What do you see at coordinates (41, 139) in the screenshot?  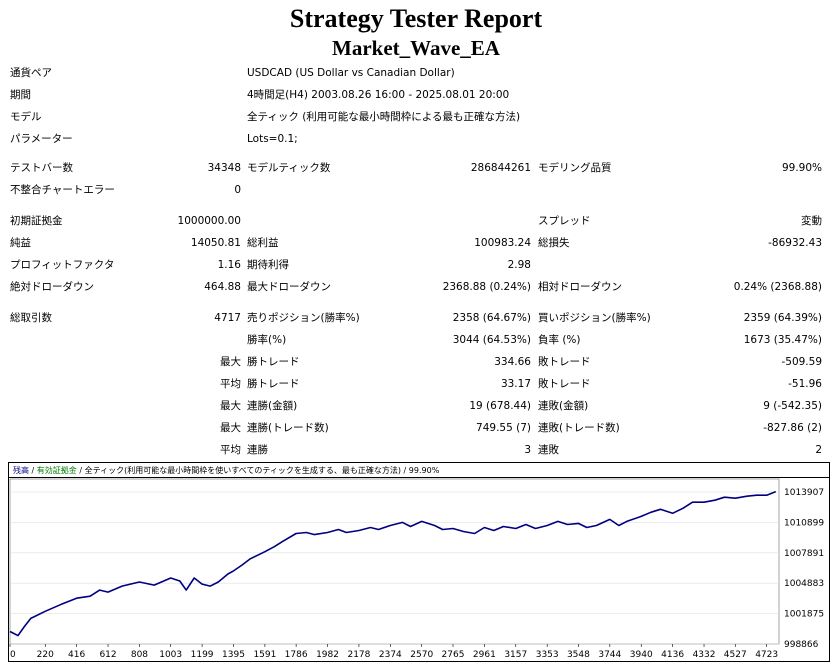 I see `params-label: パラメーター` at bounding box center [41, 139].